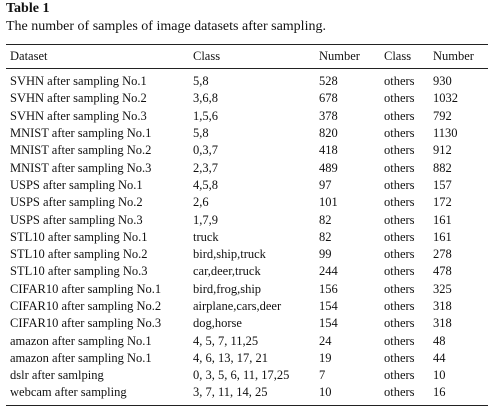 The image size is (494, 415). What do you see at coordinates (442, 150) in the screenshot?
I see `table-cell: 912` at bounding box center [442, 150].